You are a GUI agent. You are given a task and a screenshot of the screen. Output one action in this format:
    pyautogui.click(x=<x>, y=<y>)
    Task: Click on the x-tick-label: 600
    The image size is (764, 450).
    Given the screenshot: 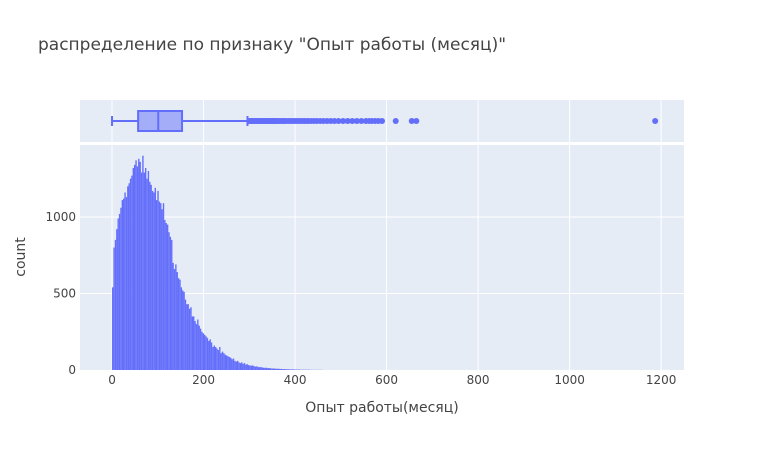 What is the action you would take?
    pyautogui.click(x=386, y=380)
    